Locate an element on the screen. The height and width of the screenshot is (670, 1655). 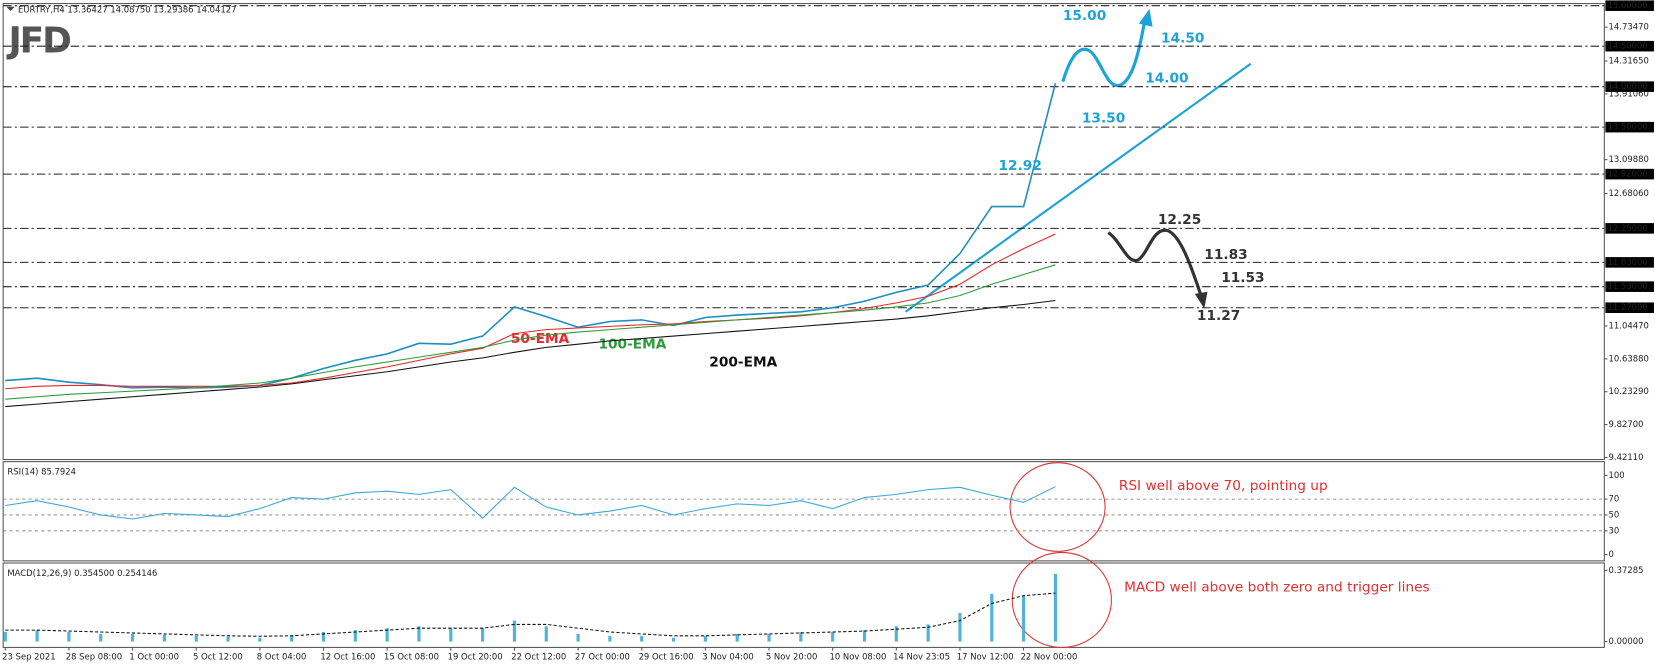
macd-panel is located at coordinates (803, 605).